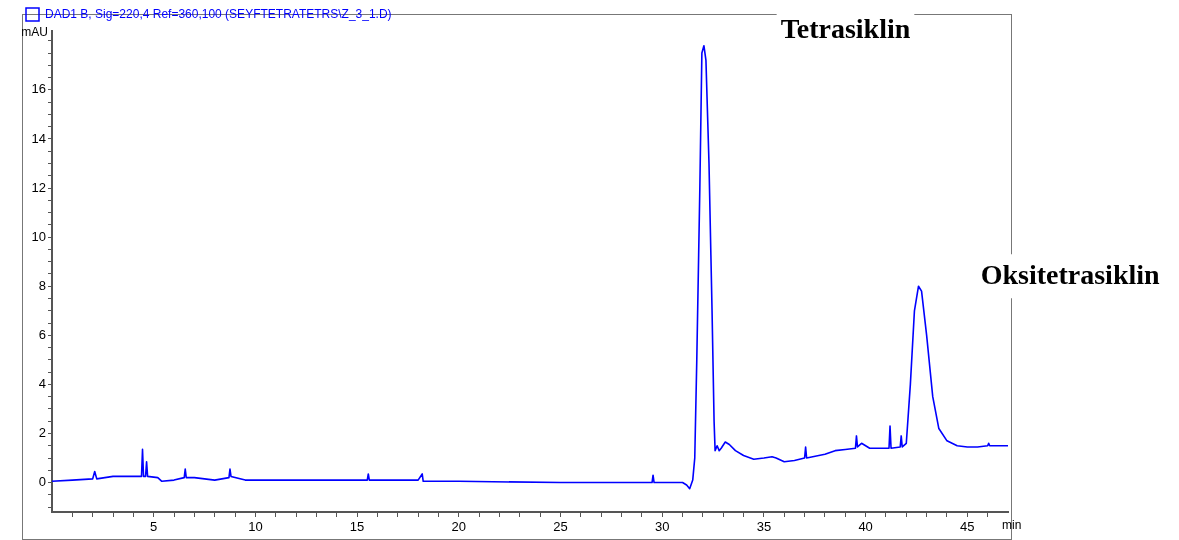  Describe the element at coordinates (42, 383) in the screenshot. I see `y-tick-label: 4` at that location.